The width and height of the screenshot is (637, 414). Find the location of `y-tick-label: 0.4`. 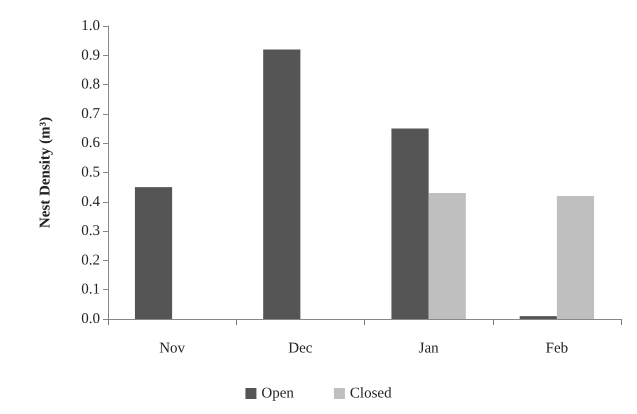

y-tick-label: 0.4 is located at coordinates (90, 202).